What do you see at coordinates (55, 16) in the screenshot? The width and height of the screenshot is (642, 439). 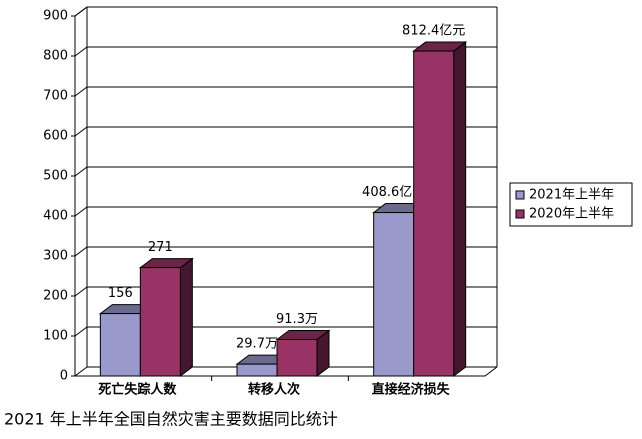 I see `y-tick-label: 900` at bounding box center [55, 16].